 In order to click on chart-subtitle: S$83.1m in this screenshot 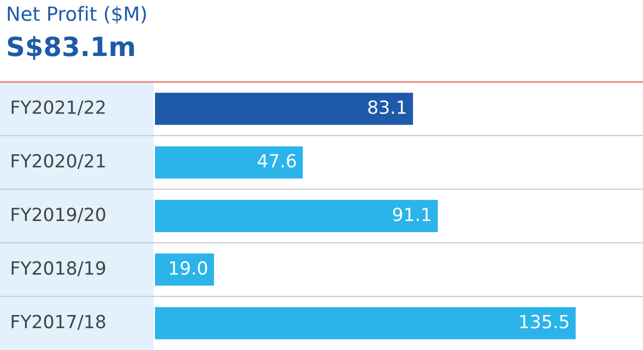, I will do `click(71, 48)`.